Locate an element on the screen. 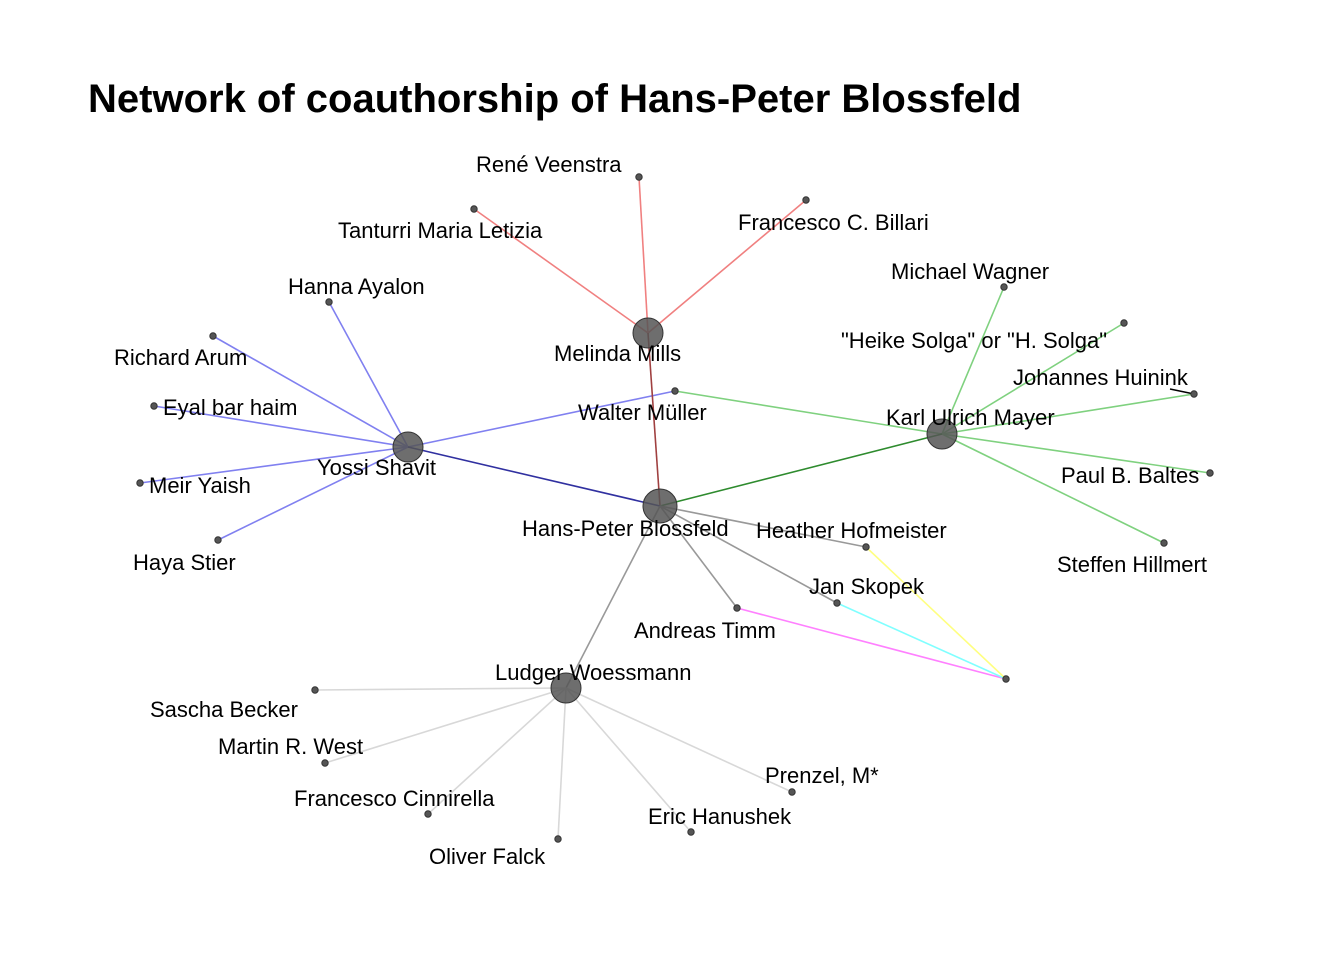  node-arum is located at coordinates (213, 336).